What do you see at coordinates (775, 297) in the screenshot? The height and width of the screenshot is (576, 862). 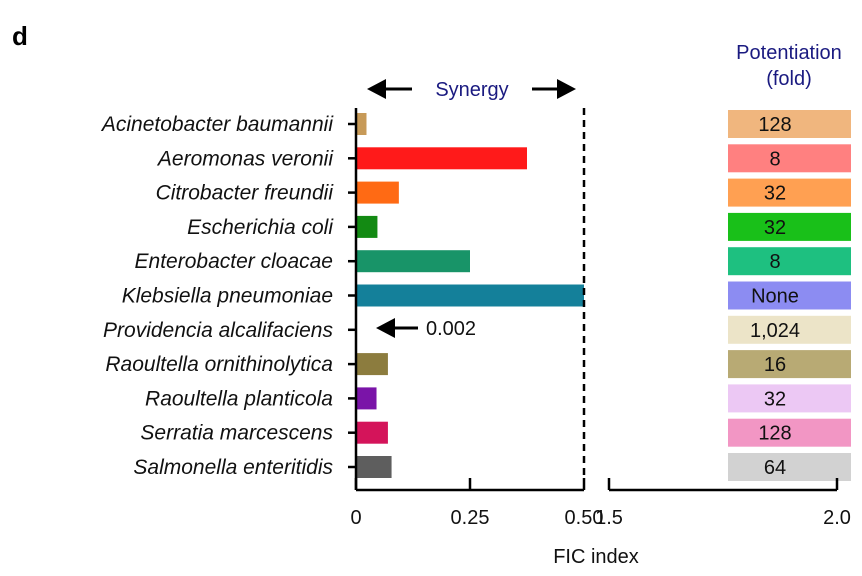 I see `potentiation-value: None` at bounding box center [775, 297].